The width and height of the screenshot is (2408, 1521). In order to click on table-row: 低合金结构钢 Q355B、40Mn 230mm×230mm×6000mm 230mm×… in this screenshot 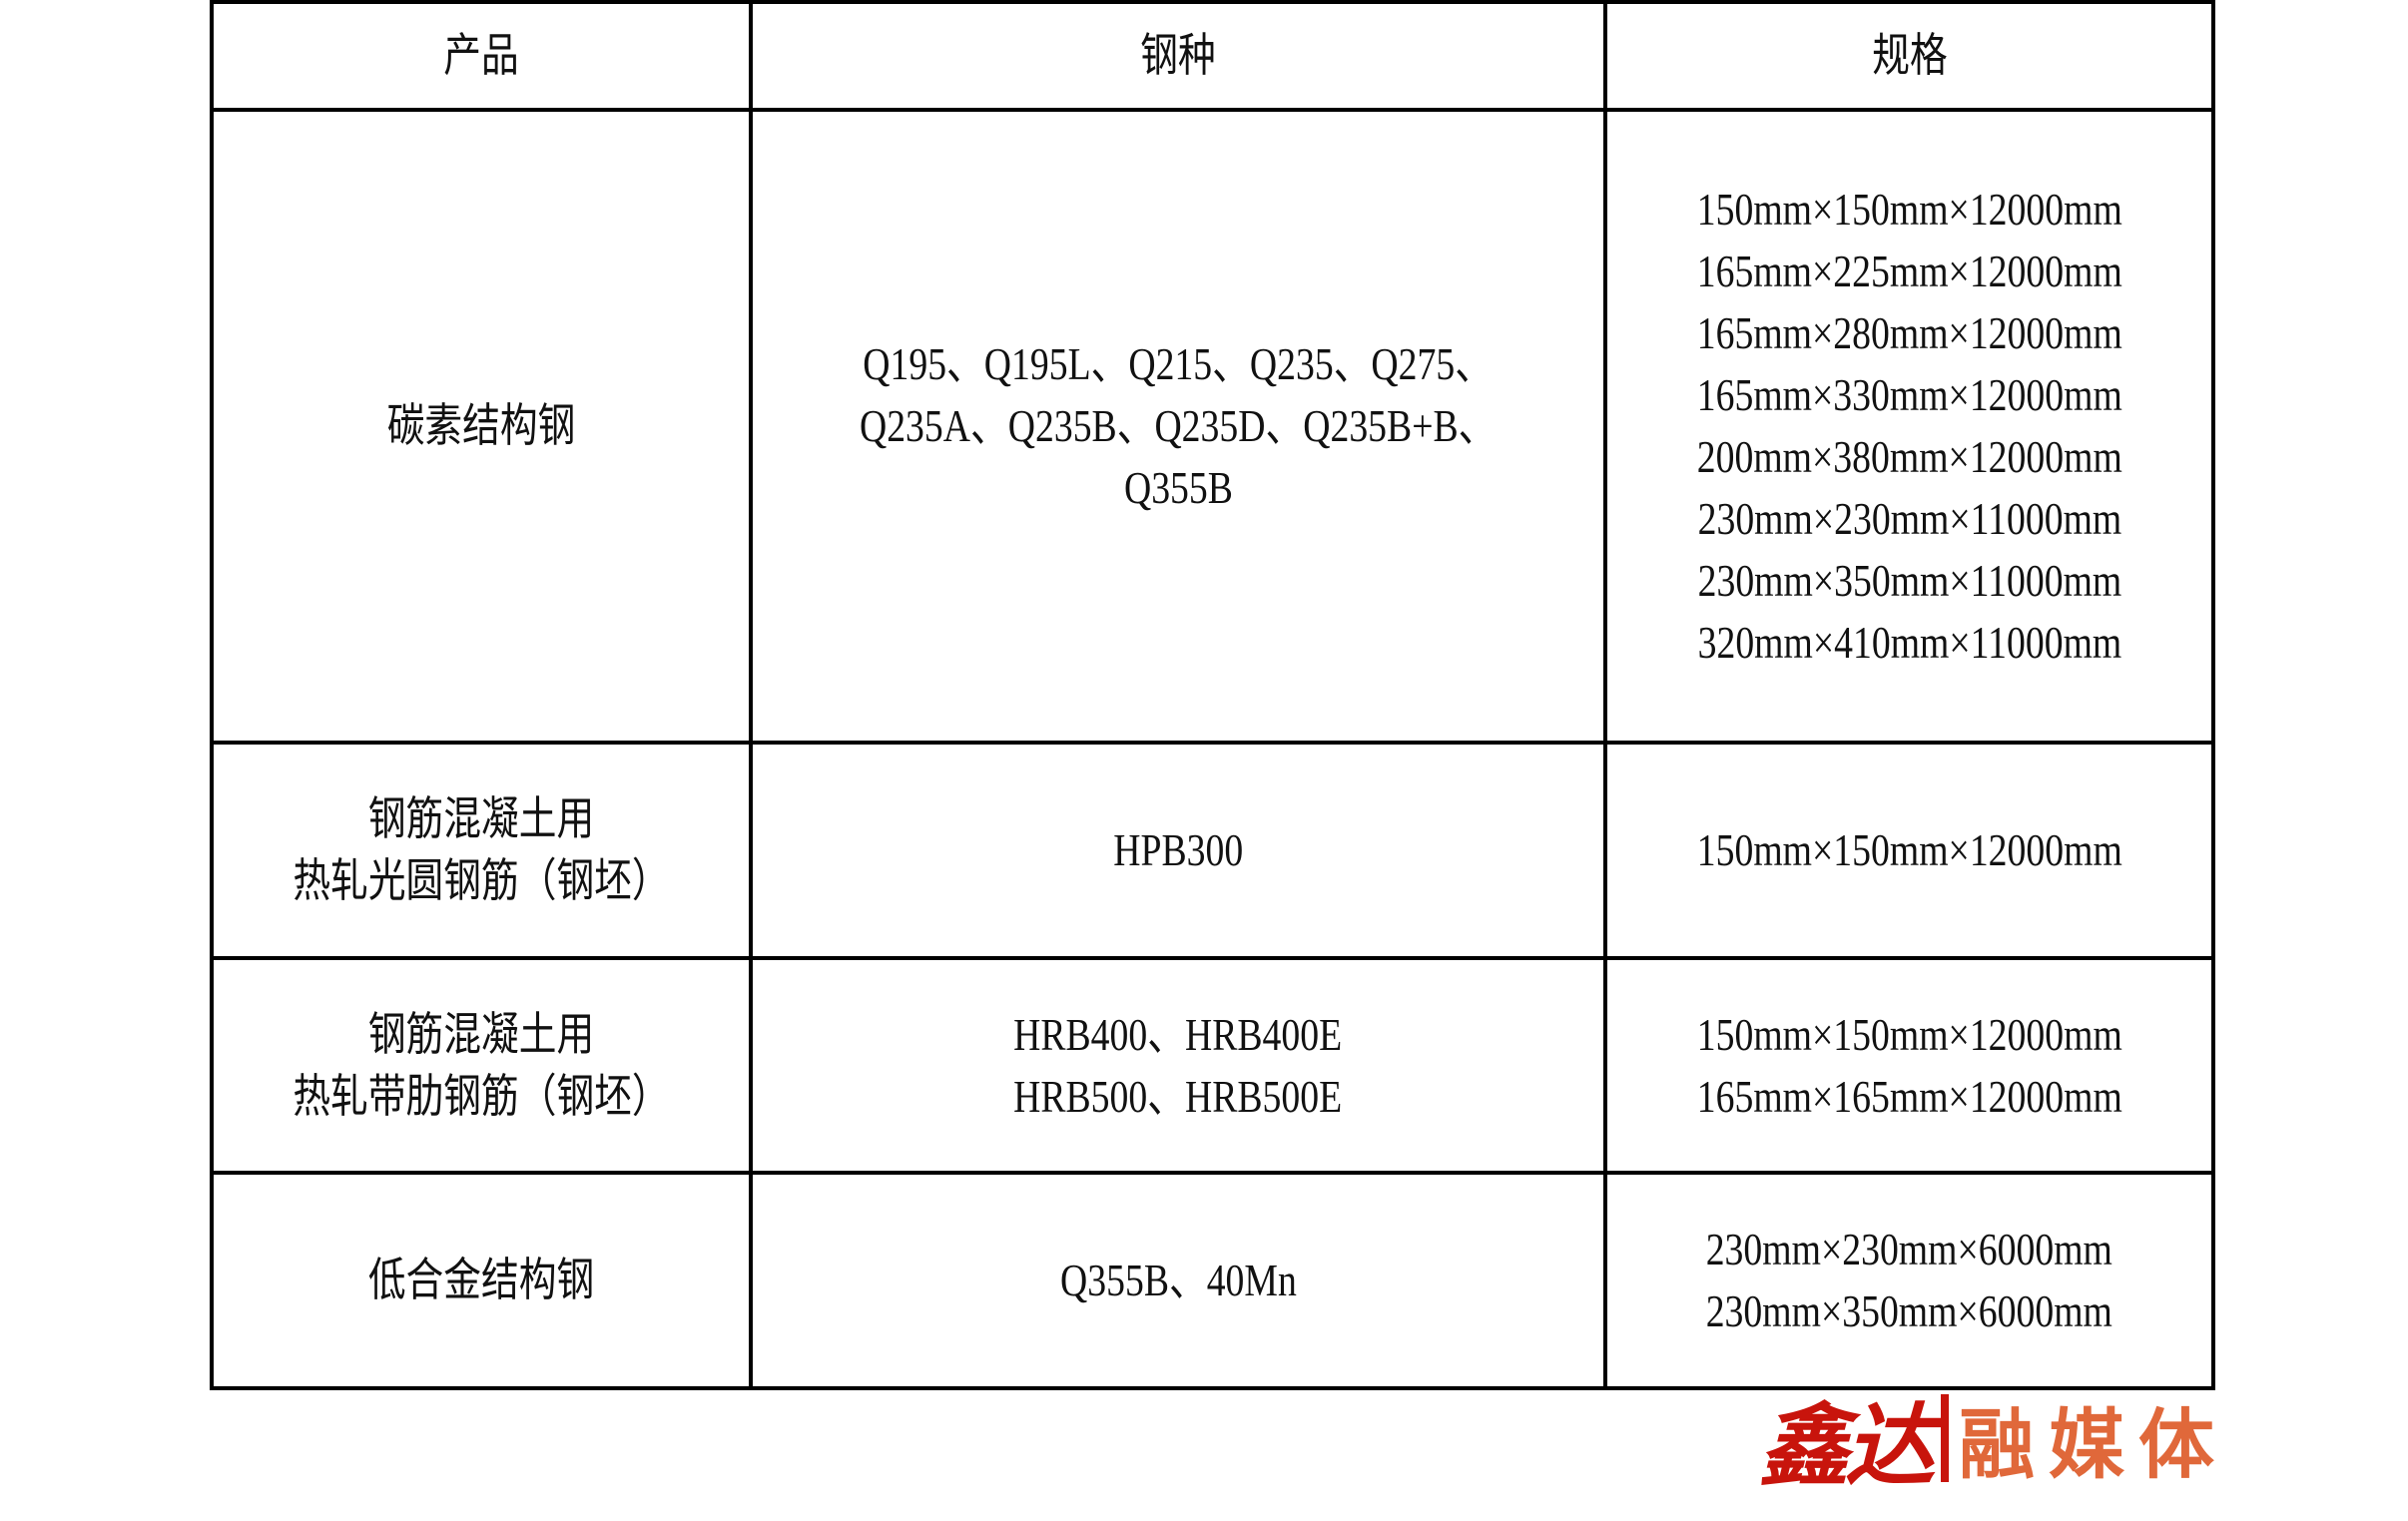, I will do `click(1212, 1280)`.